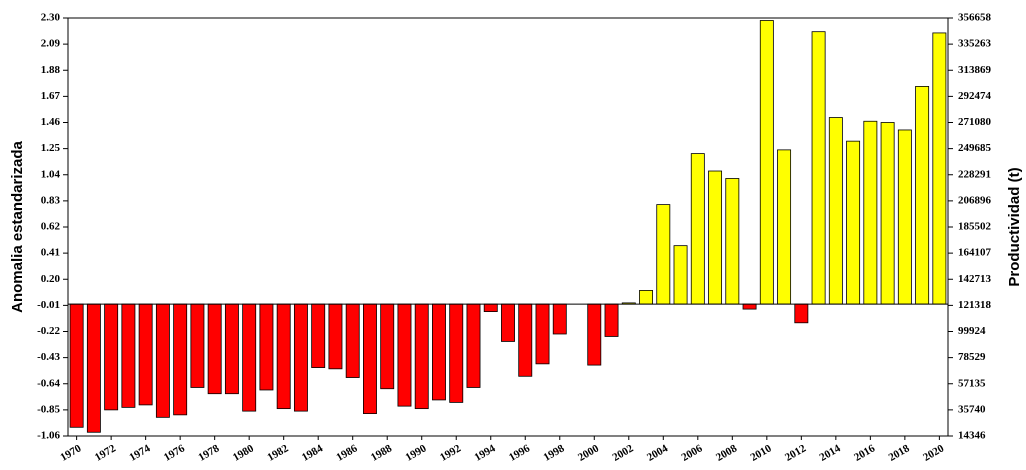 The width and height of the screenshot is (1026, 470). I want to click on y-tick-label: -0.64, so click(48, 383).